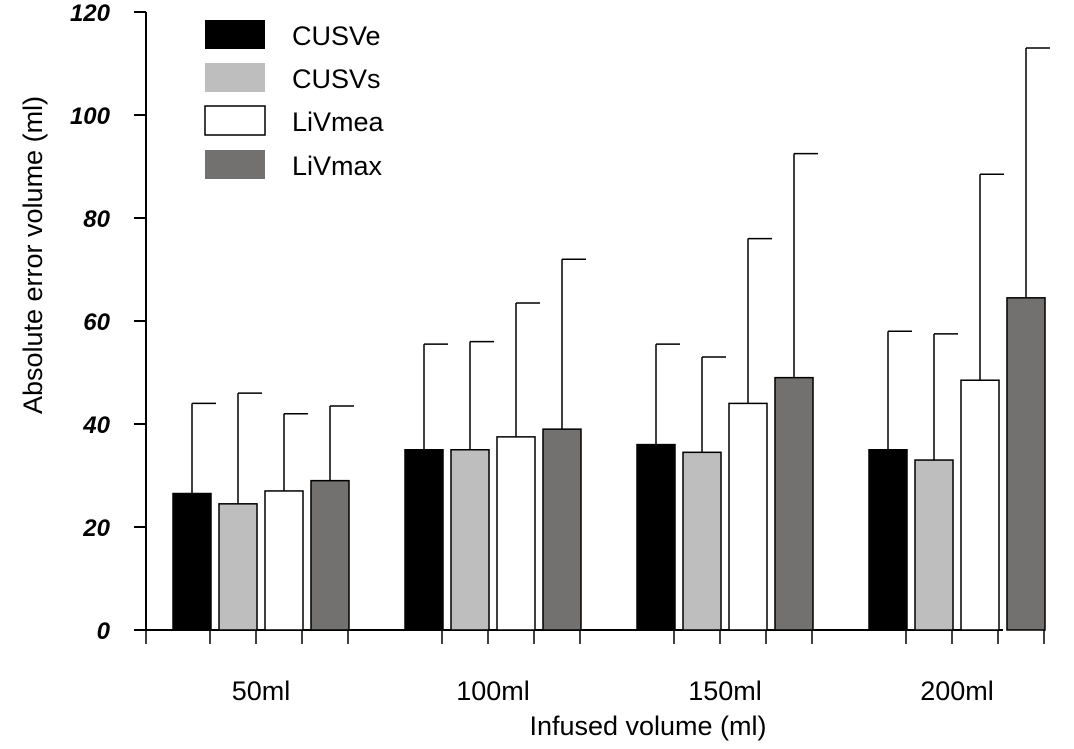 This screenshot has width=1074, height=749. I want to click on x-ticks: 50ml 100ml 150ml 200ml, so click(595, 668).